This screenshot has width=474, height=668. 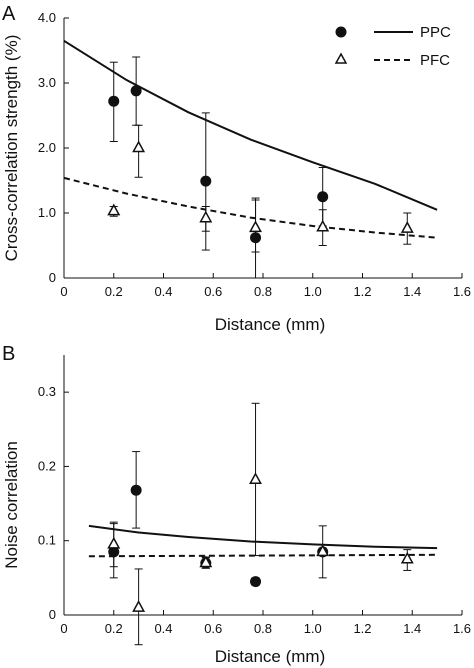 What do you see at coordinates (392, 46) in the screenshot?
I see `legend: PPC PFC` at bounding box center [392, 46].